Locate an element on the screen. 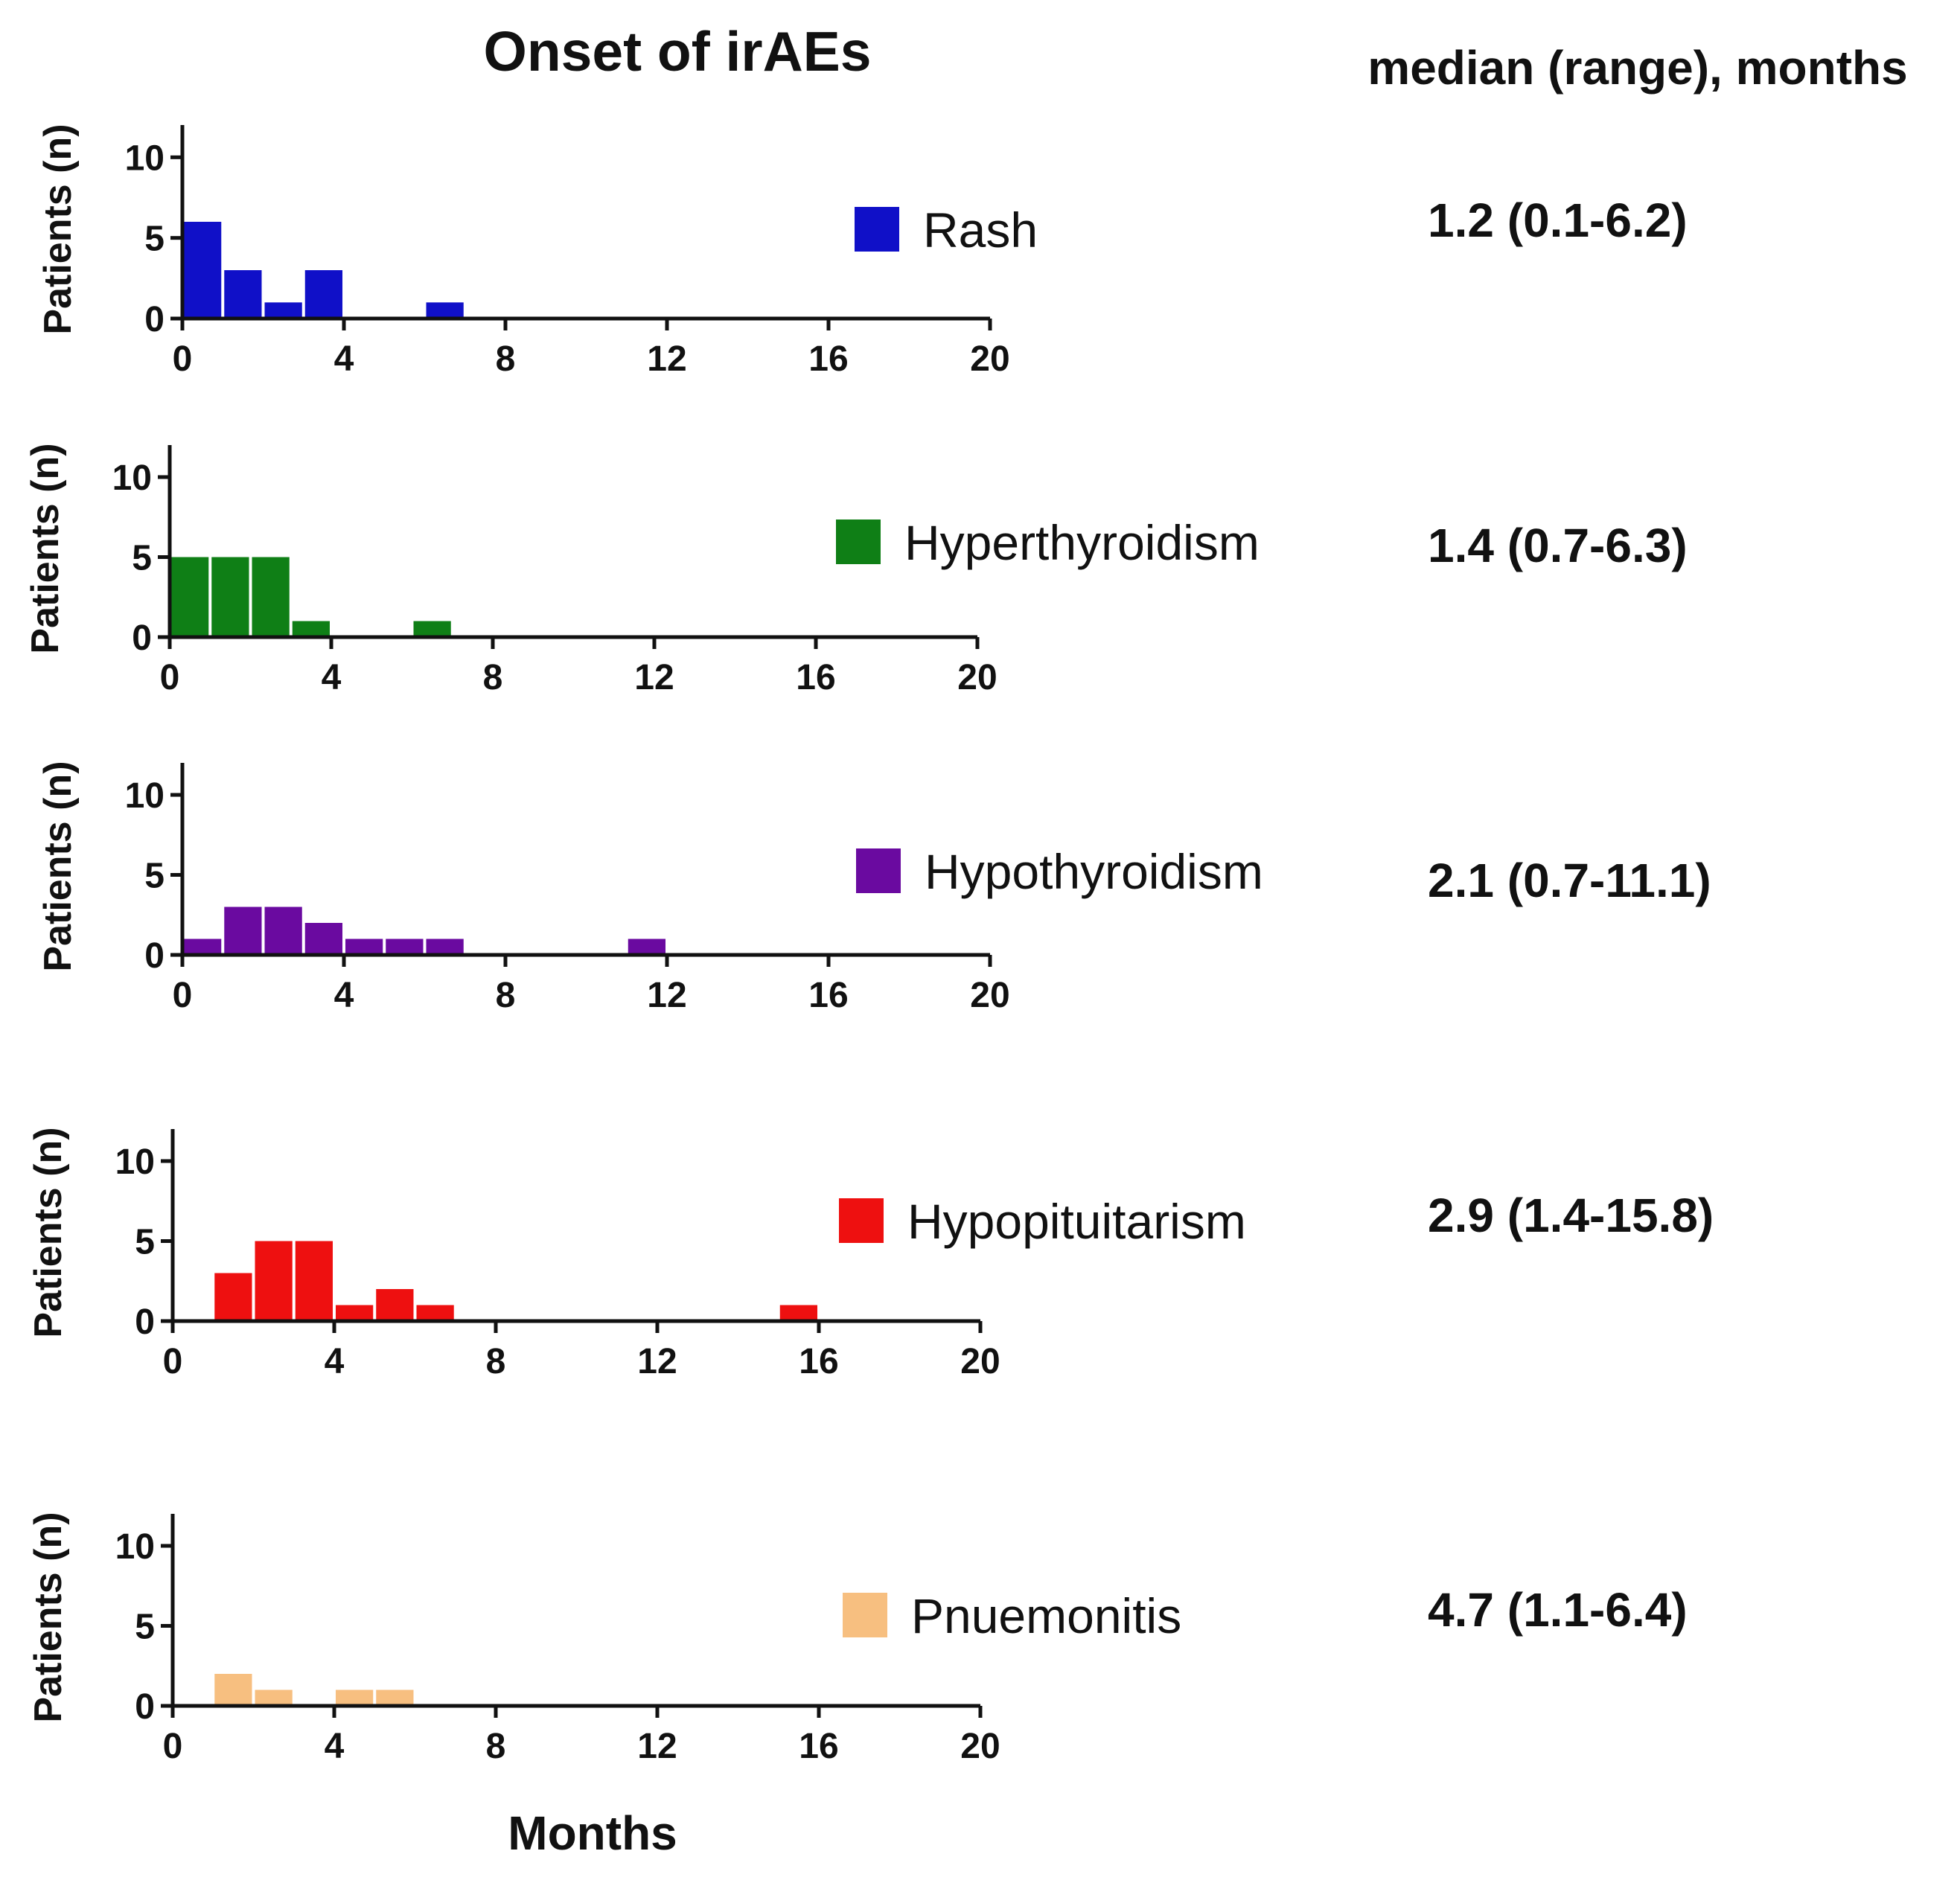 This screenshot has height=1883, width=1960. figure-title: Onset of irAEs is located at coordinates (678, 51).